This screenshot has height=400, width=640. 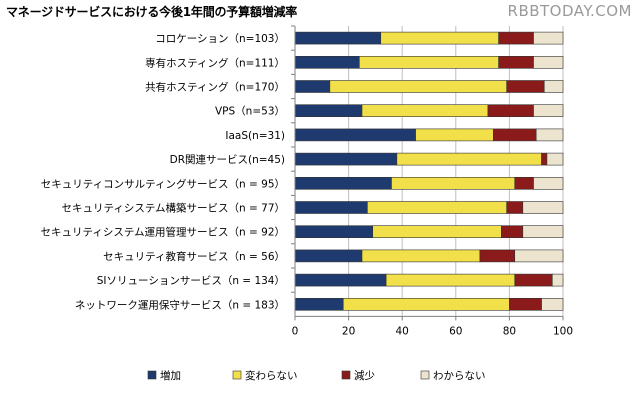 I want to click on category-label-10: SIソリューションサービス（n = 134）, so click(x=191, y=281).